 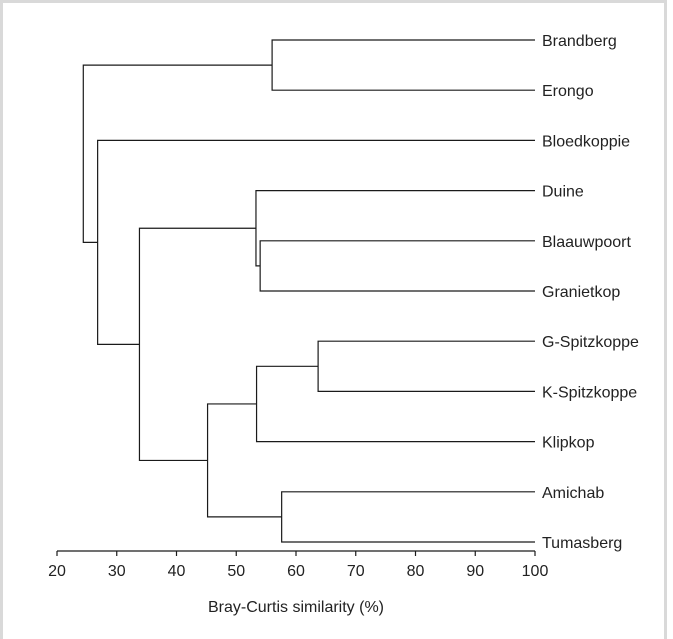 I want to click on leaf-label-bloedkoppie: Bloedkoppie, so click(x=586, y=141).